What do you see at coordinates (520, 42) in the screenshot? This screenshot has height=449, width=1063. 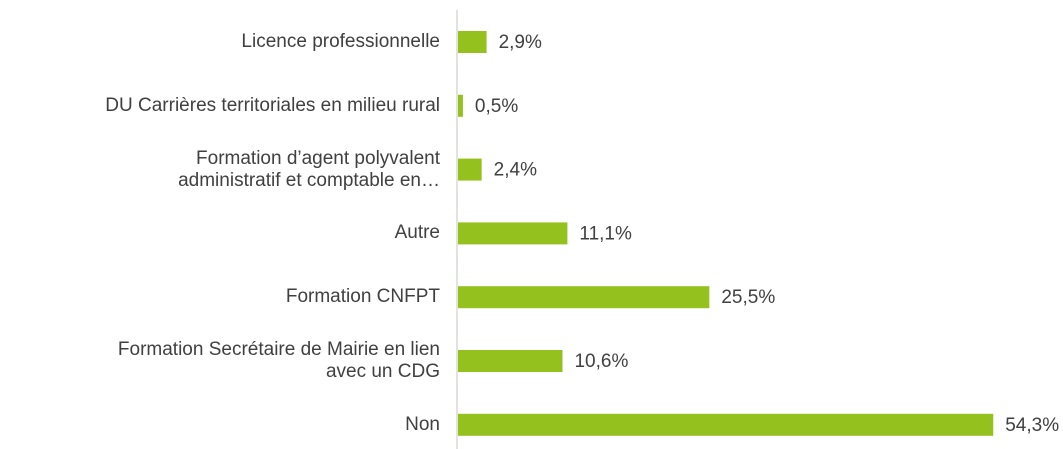 I see `value-label: 2,9%` at bounding box center [520, 42].